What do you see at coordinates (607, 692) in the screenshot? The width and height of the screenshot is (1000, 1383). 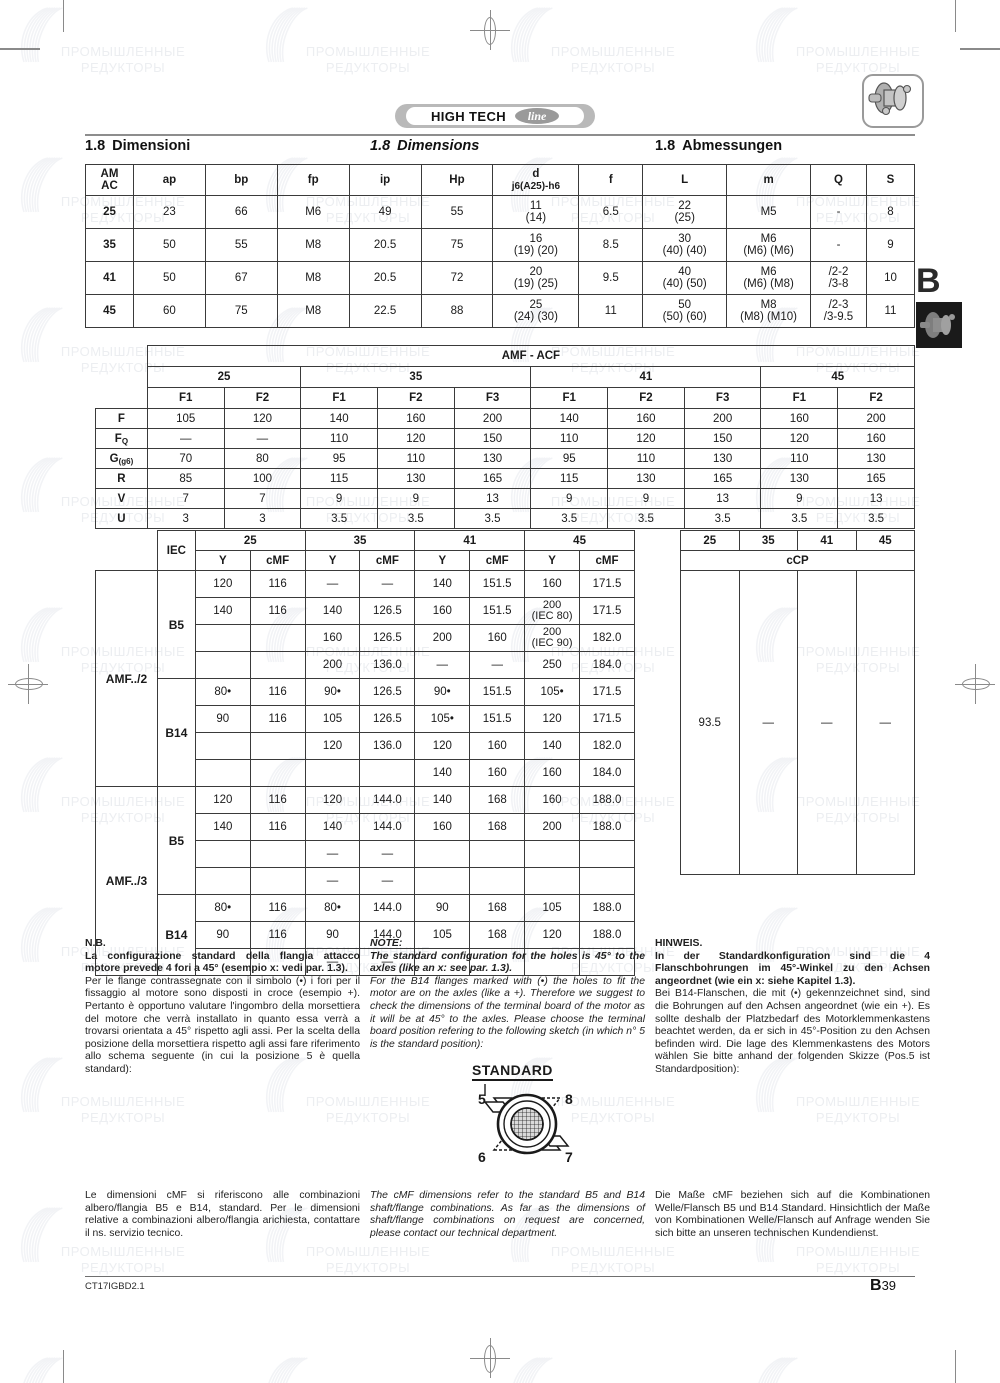 I see `t3-cell-cmf: 171.5` at bounding box center [607, 692].